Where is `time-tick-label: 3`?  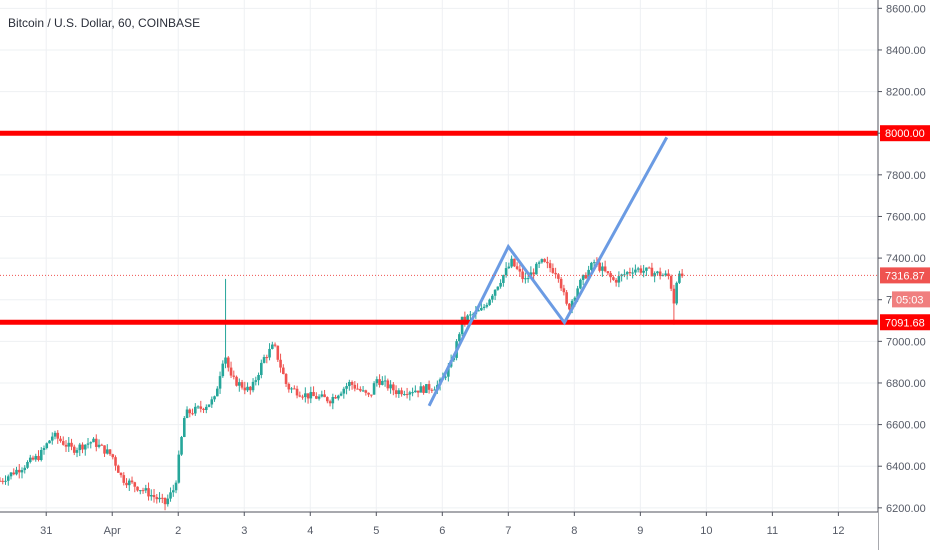
time-tick-label: 3 is located at coordinates (244, 531).